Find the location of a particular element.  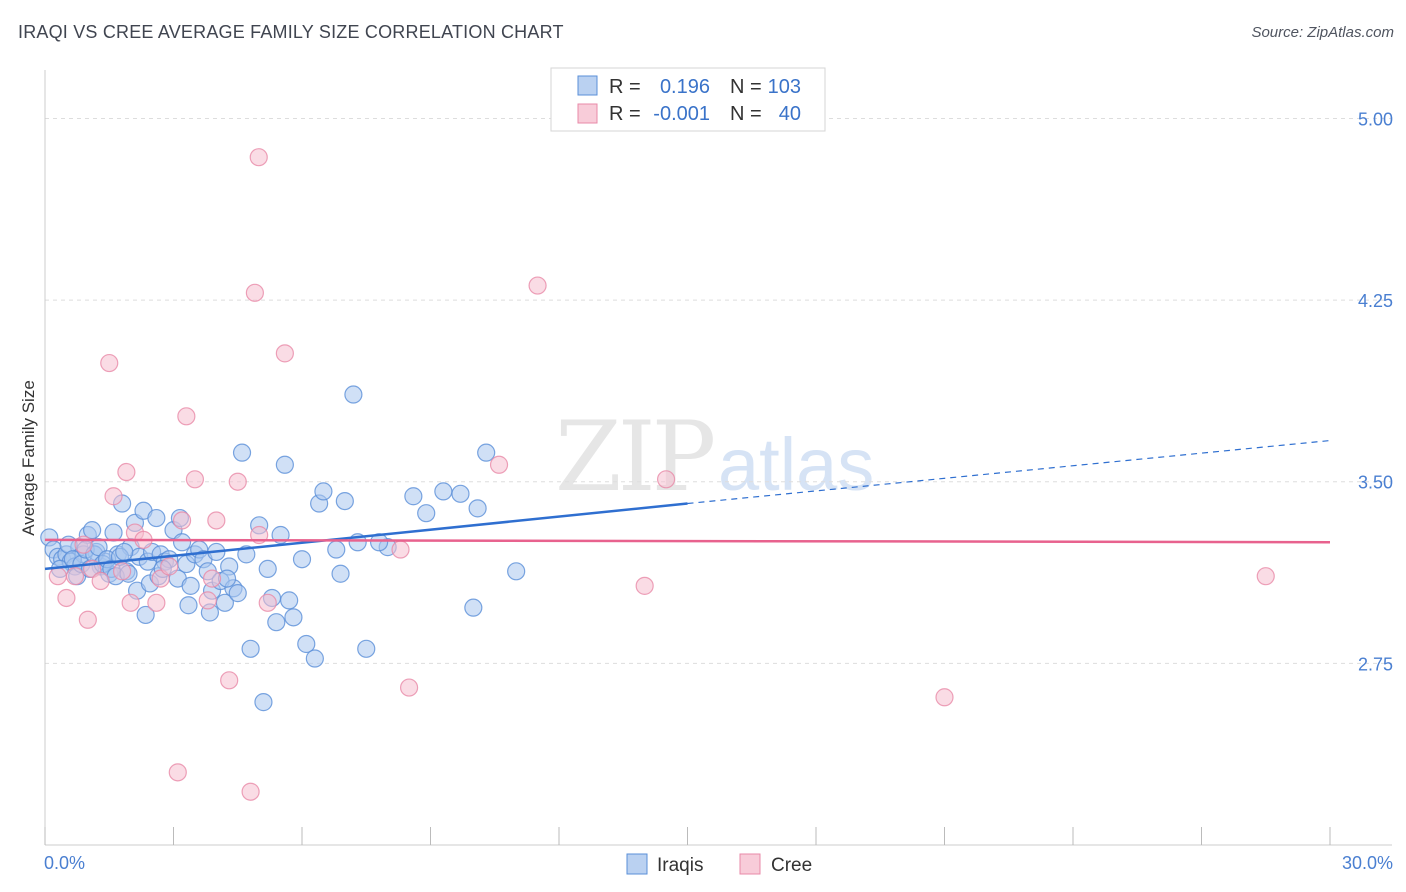

legend-swatch-iraqis is located at coordinates (587, 85).